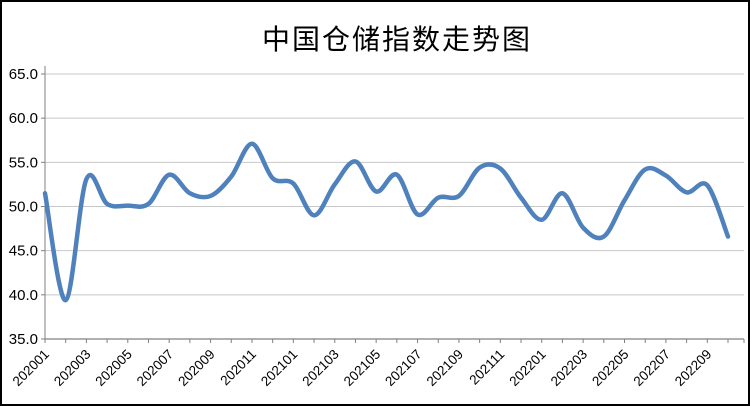 This screenshot has width=750, height=406. Describe the element at coordinates (445, 368) in the screenshot. I see `x-tick-label: 202109` at that location.